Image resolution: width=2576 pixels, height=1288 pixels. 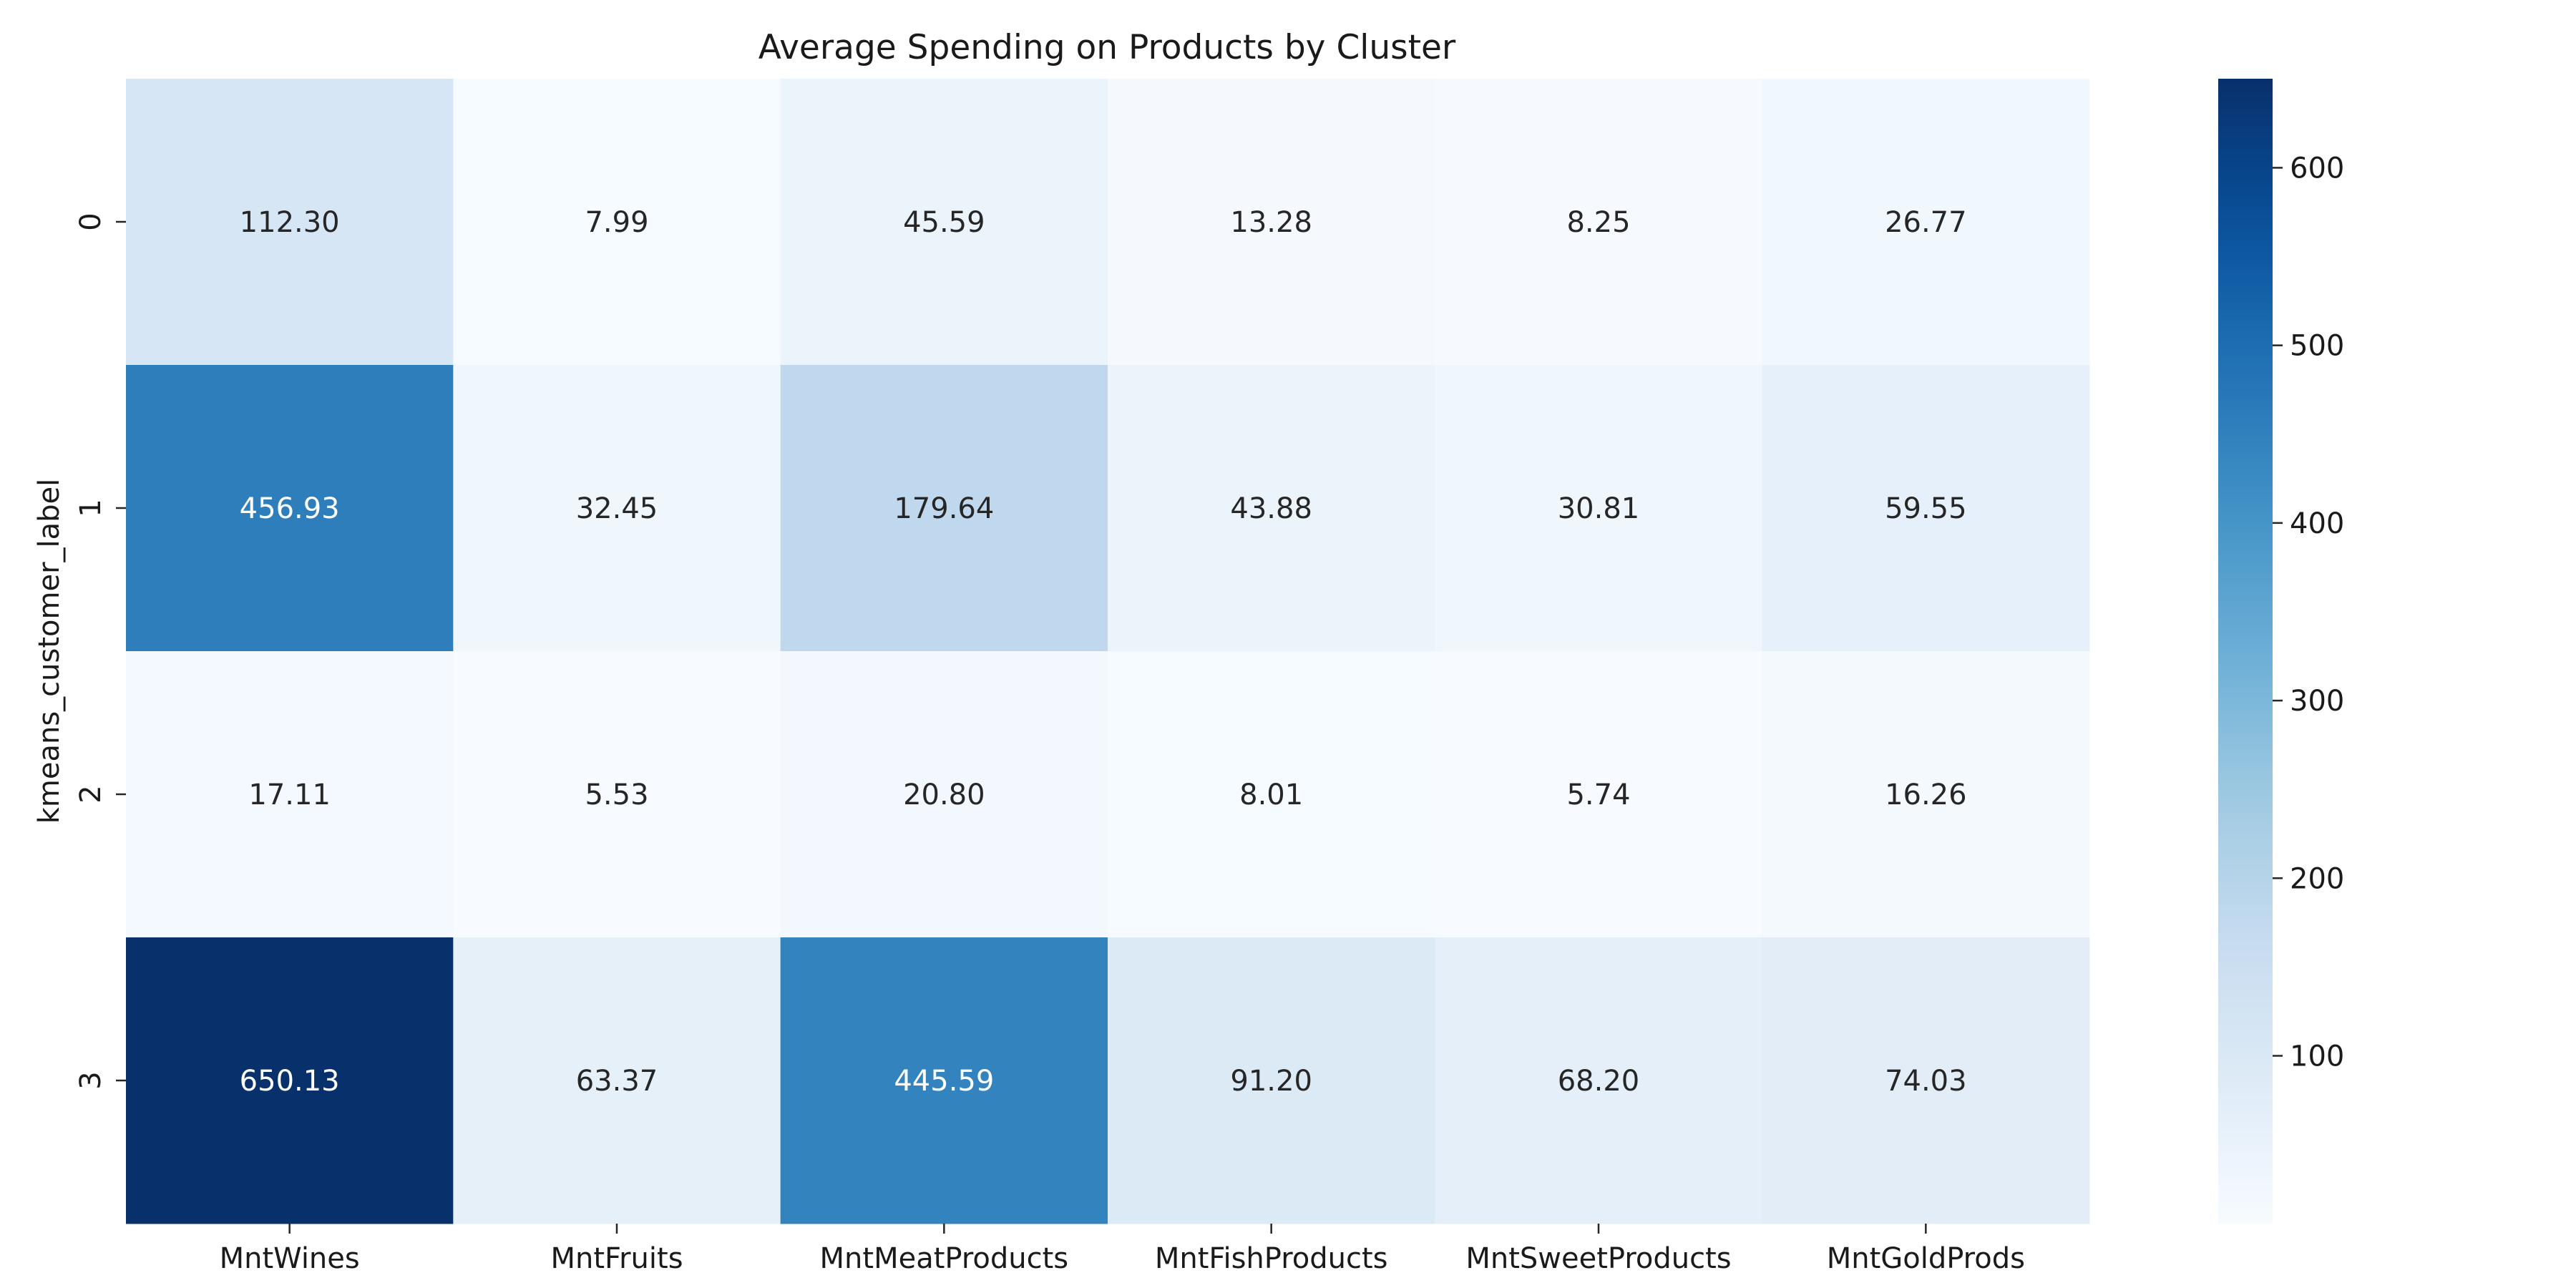 I want to click on cell-value-label: 20.80, so click(x=944, y=795).